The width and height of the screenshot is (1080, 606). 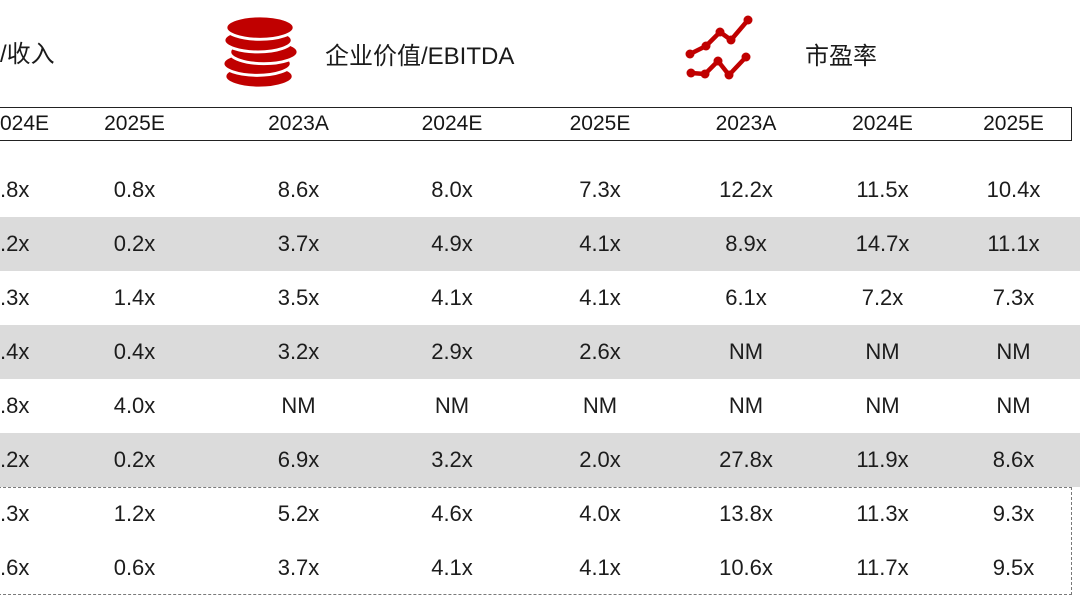 I want to click on table-cell: 4.9x, so click(x=452, y=243).